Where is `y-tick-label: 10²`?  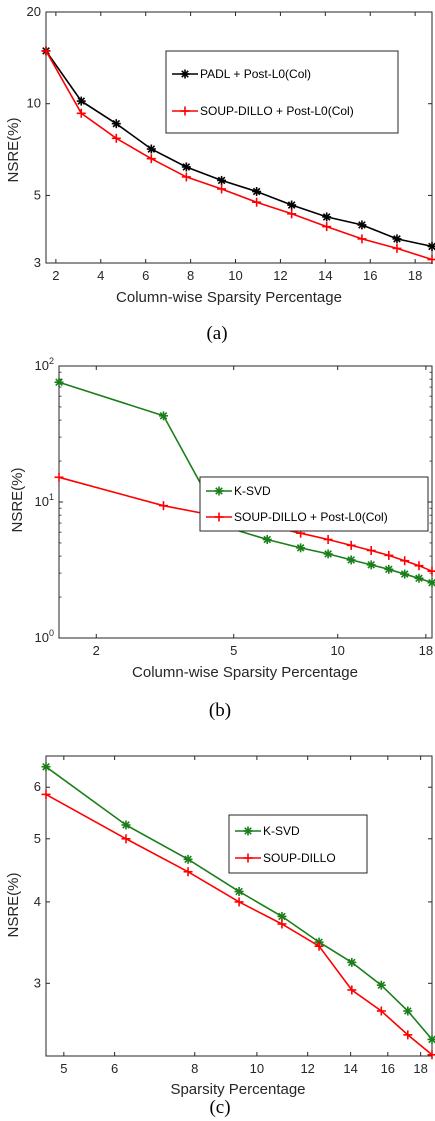 y-tick-label: 10² is located at coordinates (44, 364).